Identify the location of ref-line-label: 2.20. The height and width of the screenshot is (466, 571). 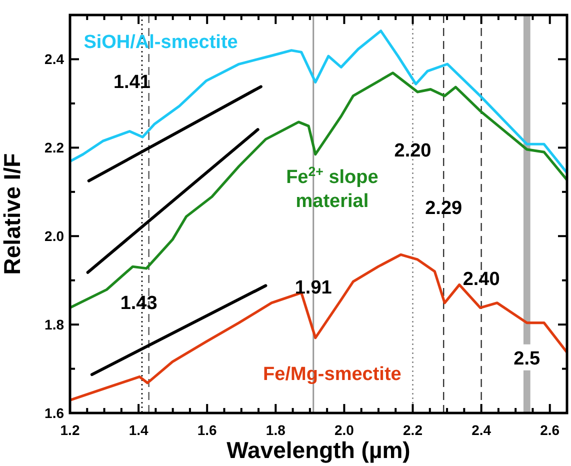
(413, 151).